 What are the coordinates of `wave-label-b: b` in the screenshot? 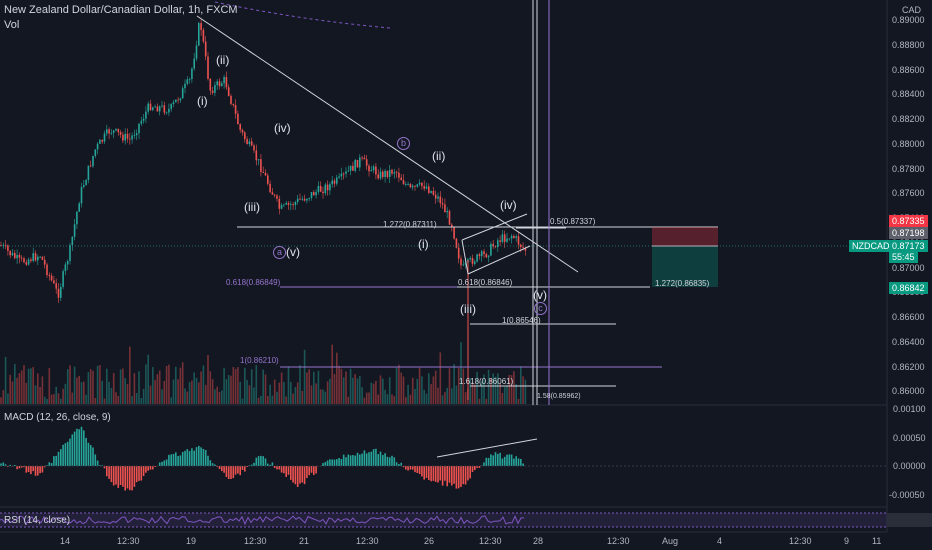 It's located at (403, 143).